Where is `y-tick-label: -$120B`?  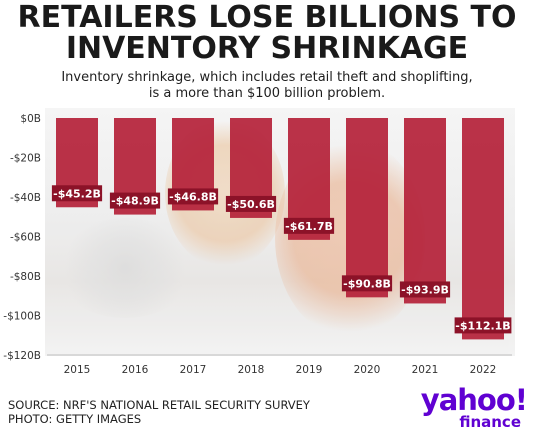 y-tick-label: -$120B is located at coordinates (22, 356).